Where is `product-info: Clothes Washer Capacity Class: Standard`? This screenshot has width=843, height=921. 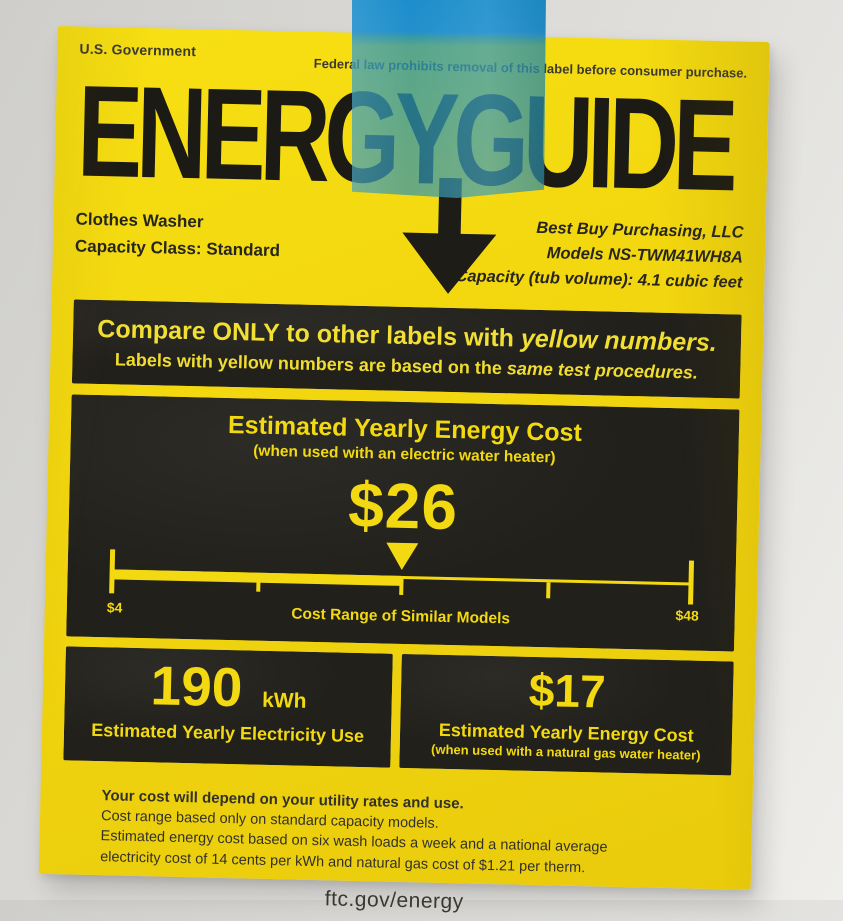
product-info: Clothes Washer Capacity Class: Standard is located at coordinates (177, 244).